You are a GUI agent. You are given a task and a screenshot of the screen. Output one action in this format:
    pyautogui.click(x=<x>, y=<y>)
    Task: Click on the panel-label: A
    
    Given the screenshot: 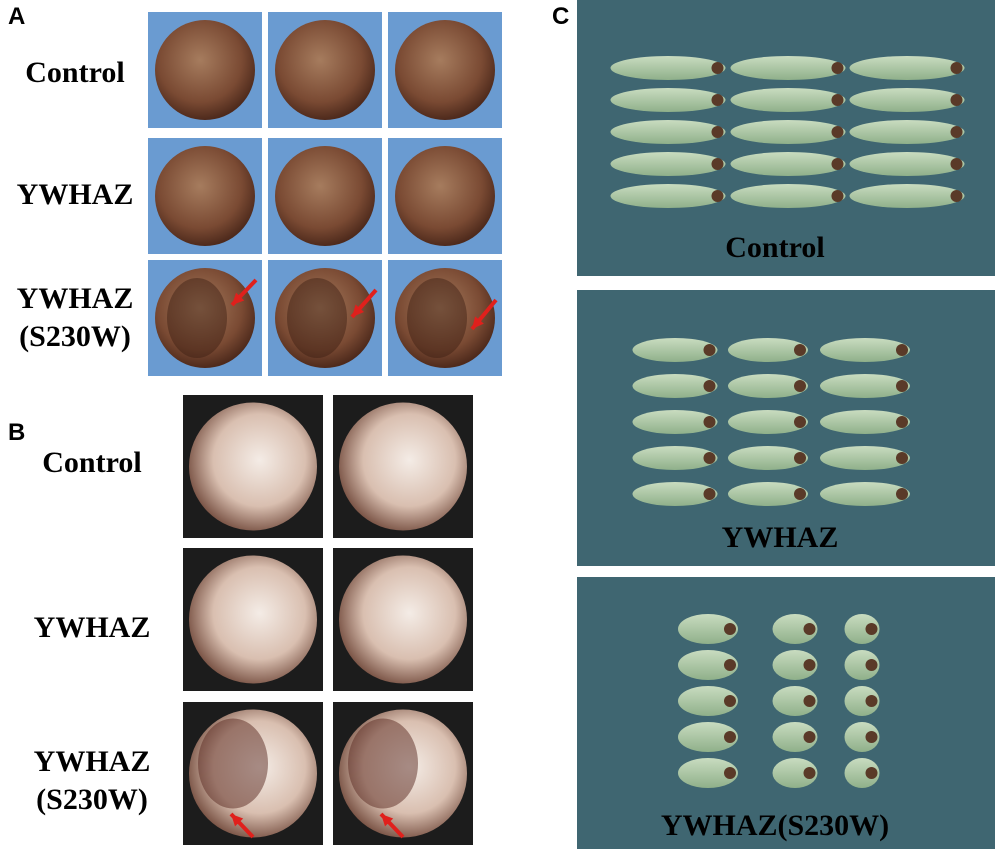 What is the action you would take?
    pyautogui.click(x=16, y=16)
    